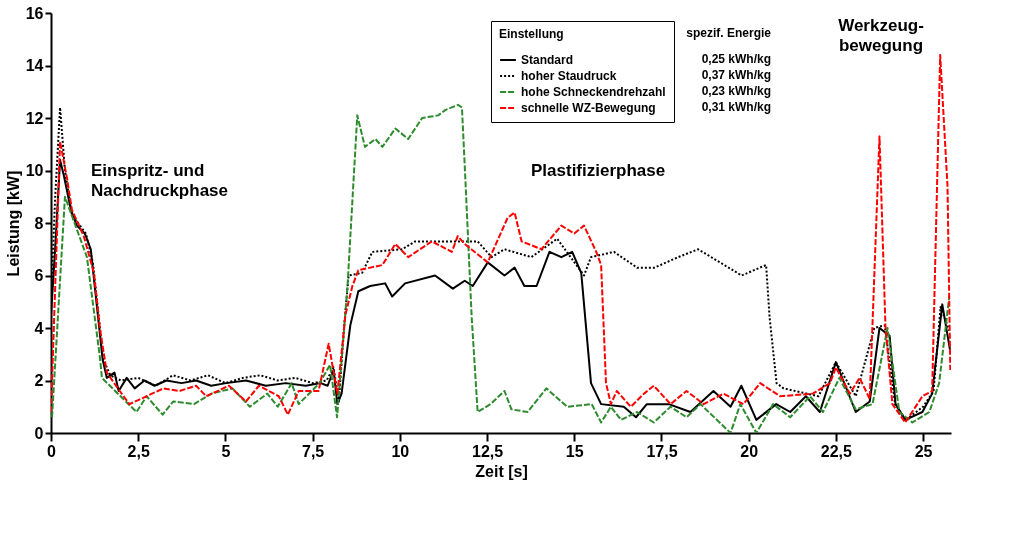  What do you see at coordinates (574, 451) in the screenshot?
I see `x-tick-label: 15` at bounding box center [574, 451].